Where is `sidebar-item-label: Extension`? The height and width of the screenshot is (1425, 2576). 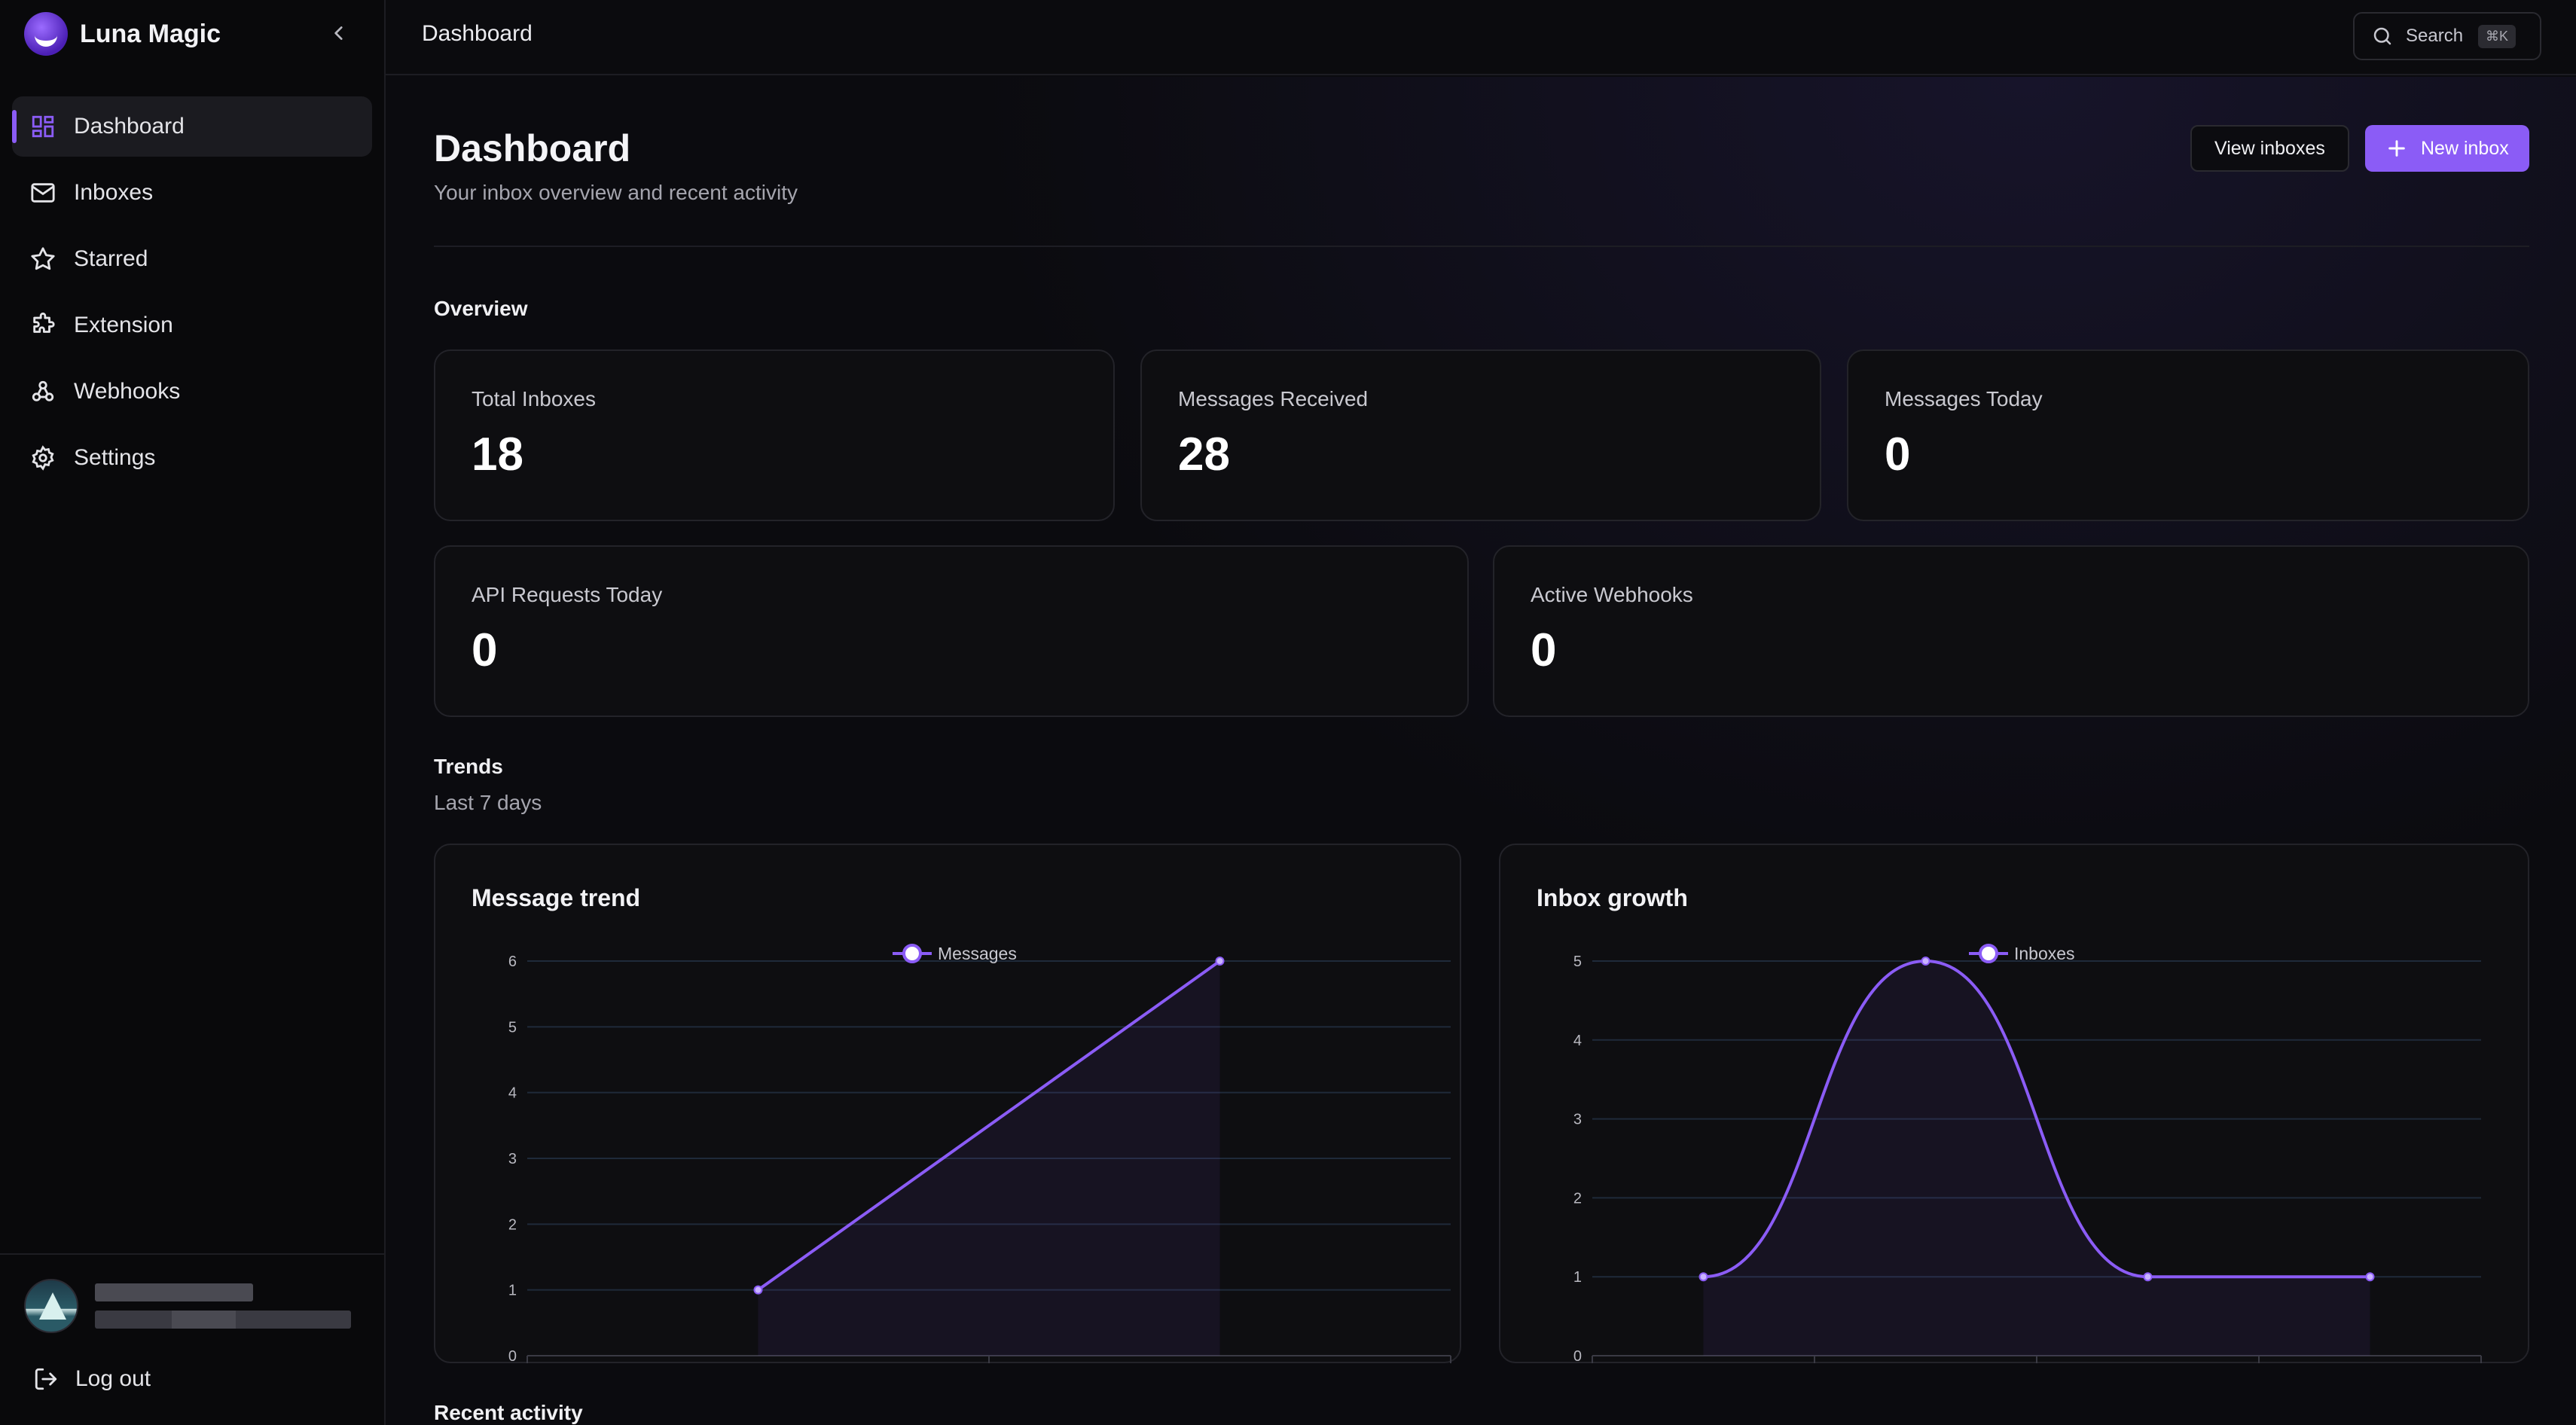 sidebar-item-label: Extension is located at coordinates (124, 325).